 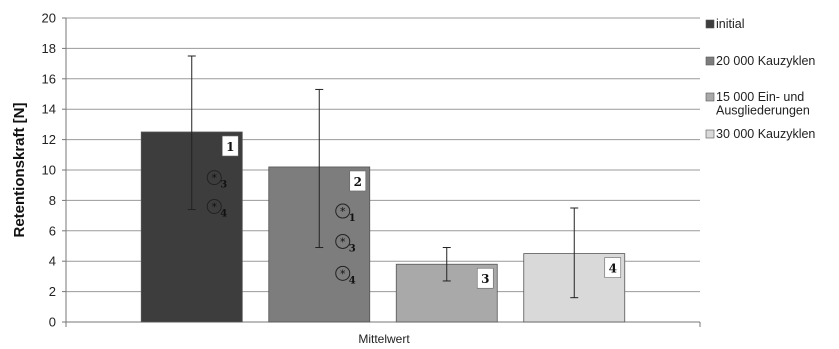 I want to click on legend-label-3: Ausgliederungen, so click(x=763, y=111).